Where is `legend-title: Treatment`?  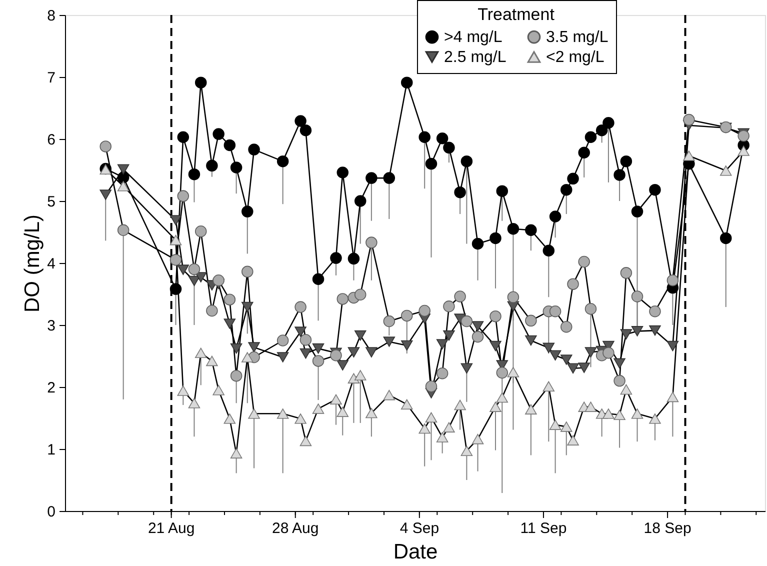
legend-title: Treatment is located at coordinates (516, 14).